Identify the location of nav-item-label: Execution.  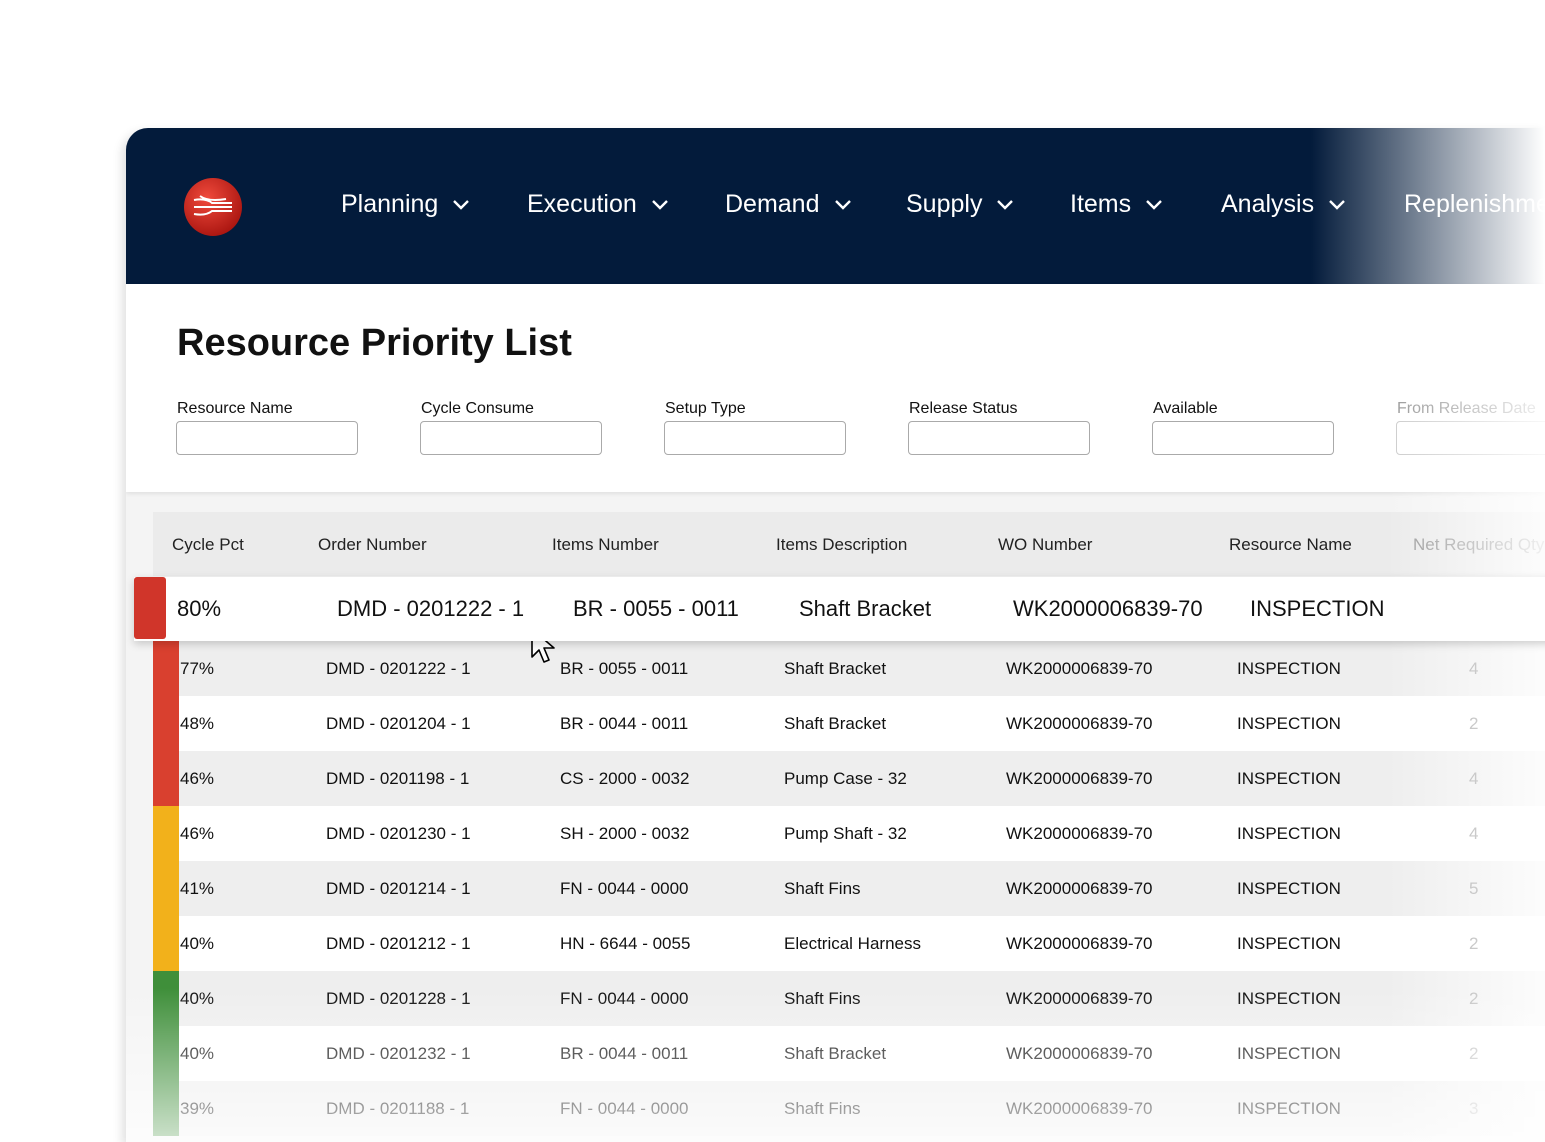
(582, 204).